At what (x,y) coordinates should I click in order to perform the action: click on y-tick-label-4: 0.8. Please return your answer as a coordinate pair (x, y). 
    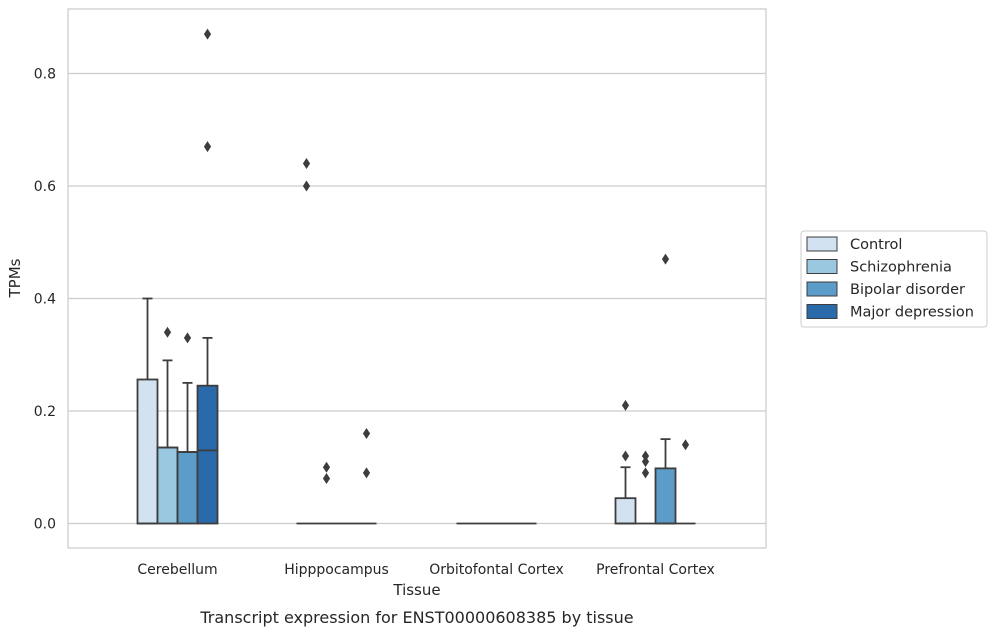
    Looking at the image, I should click on (45, 75).